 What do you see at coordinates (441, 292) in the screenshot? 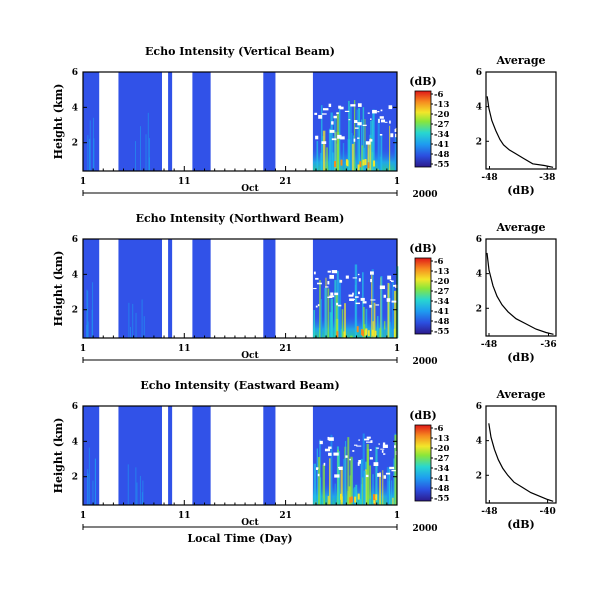
I see `colorbar-tick-label: -27` at bounding box center [441, 292].